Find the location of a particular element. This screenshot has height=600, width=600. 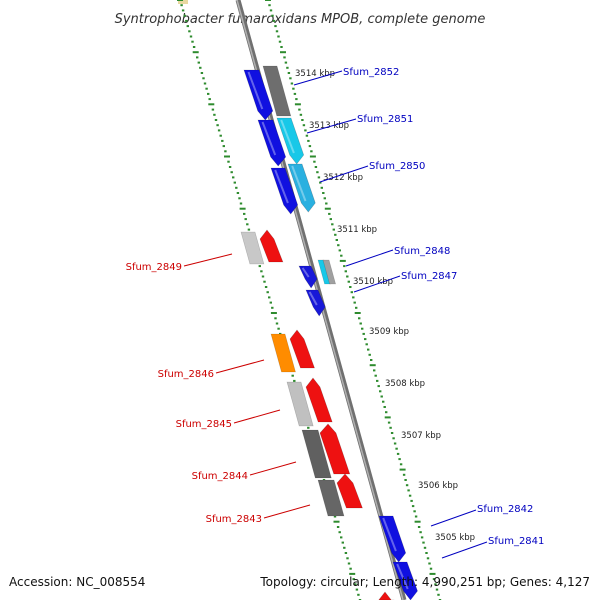

kbp-label: 3506 kbp is located at coordinates (438, 486).